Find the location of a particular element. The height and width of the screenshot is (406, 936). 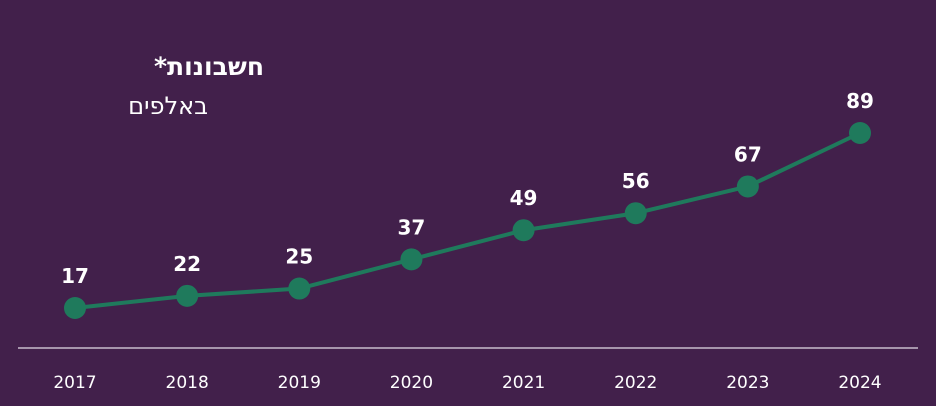

data-label: 89 is located at coordinates (860, 101).